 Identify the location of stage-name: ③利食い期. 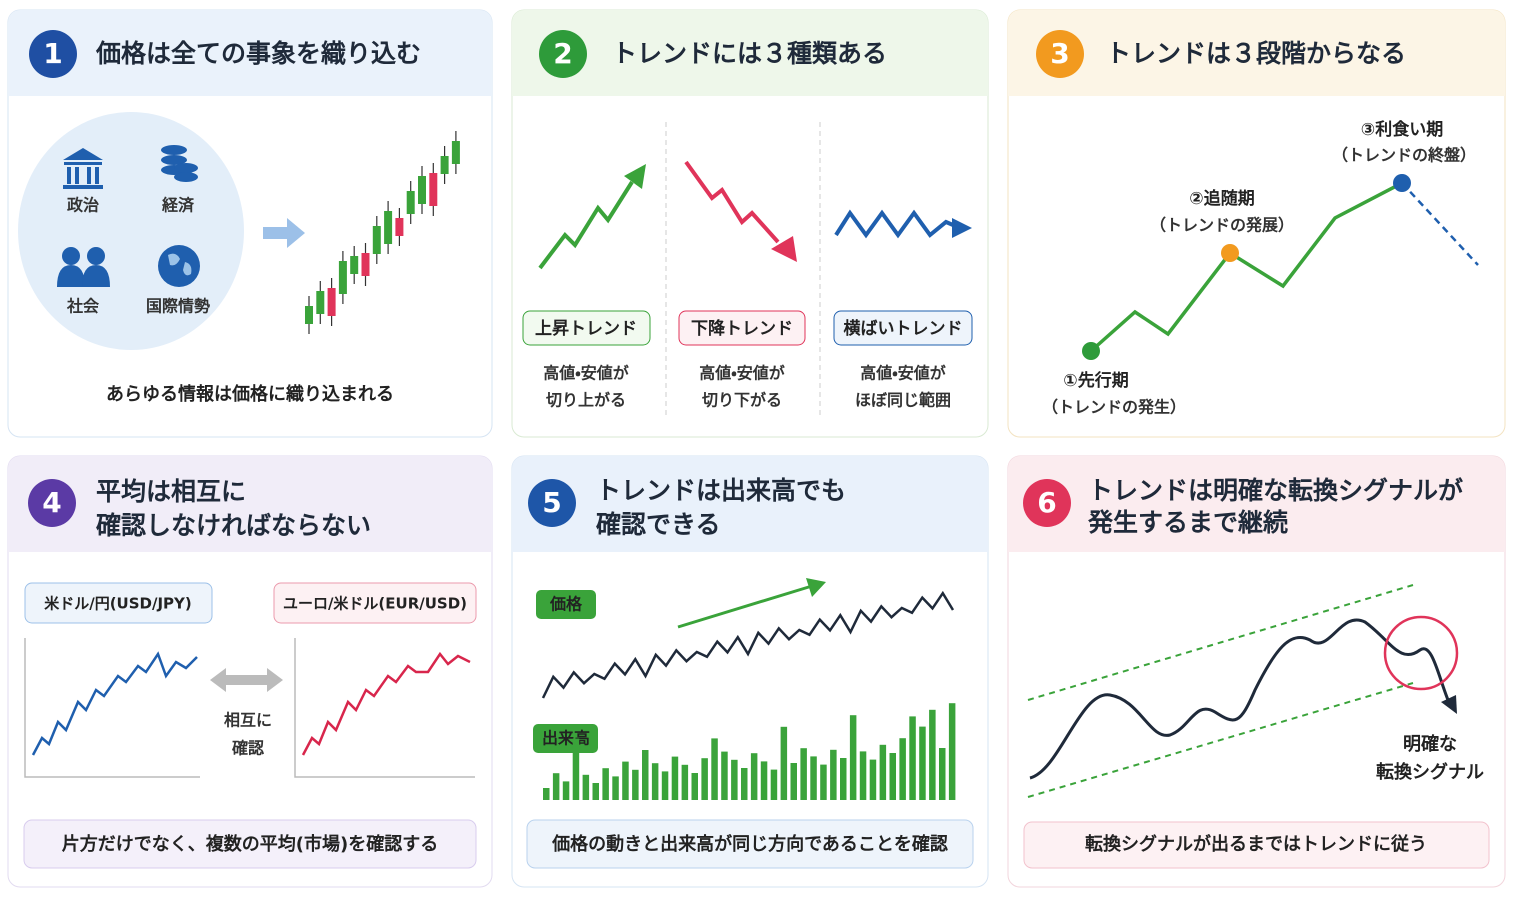
(1402, 129).